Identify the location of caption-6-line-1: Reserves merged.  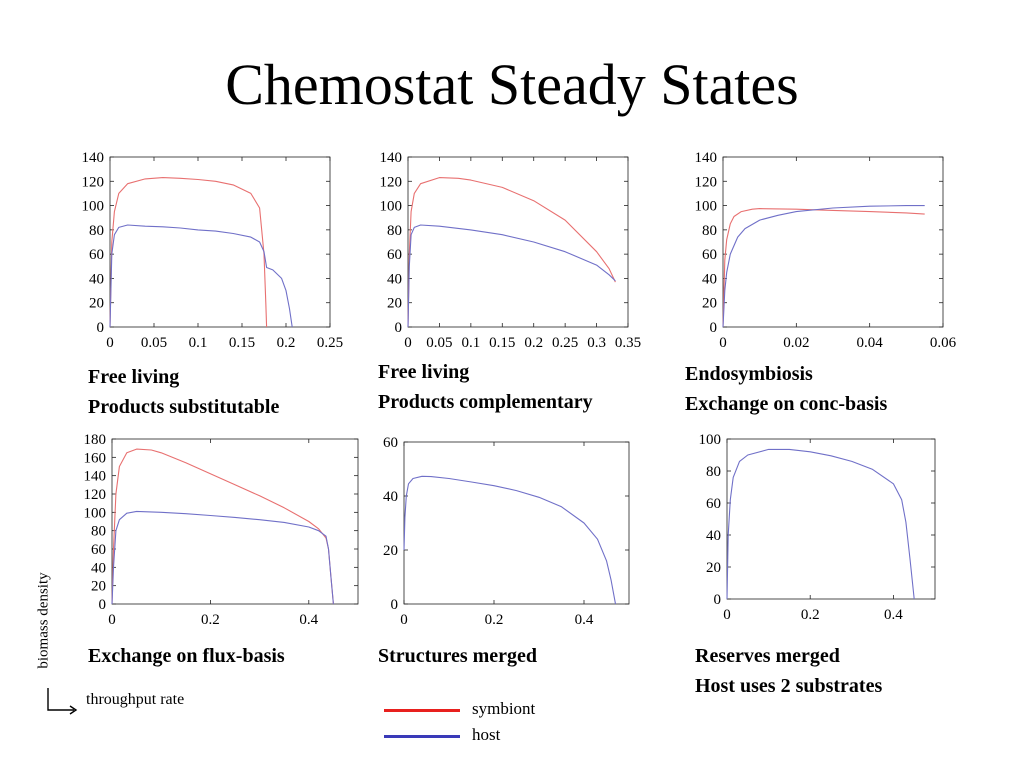
(767, 656).